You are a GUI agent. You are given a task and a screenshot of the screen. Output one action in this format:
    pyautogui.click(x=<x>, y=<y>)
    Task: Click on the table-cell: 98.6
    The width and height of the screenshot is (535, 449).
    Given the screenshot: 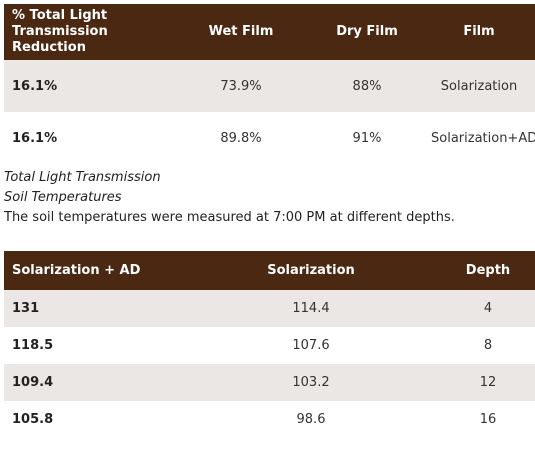 What is the action you would take?
    pyautogui.click(x=311, y=419)
    